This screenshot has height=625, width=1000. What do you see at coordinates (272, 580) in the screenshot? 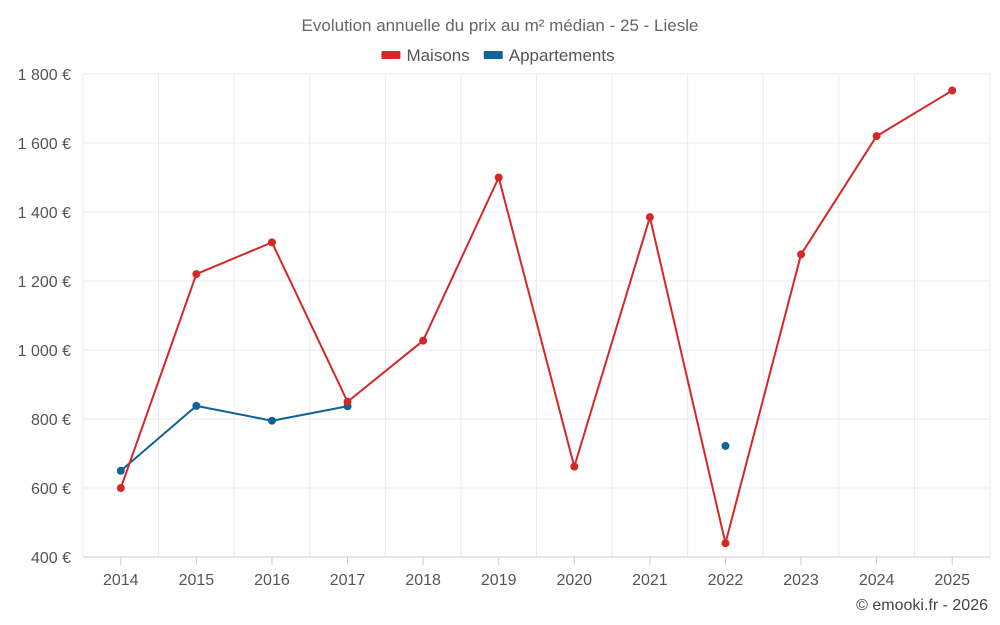
I see `x-tick-label: 2016` at bounding box center [272, 580].